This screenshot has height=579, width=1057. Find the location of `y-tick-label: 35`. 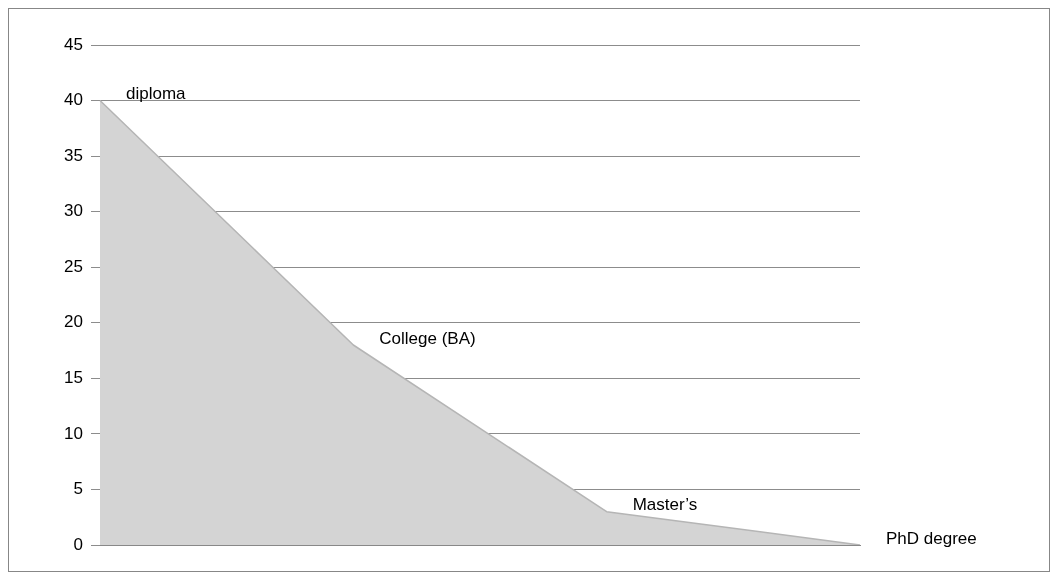

y-tick-label: 35 is located at coordinates (73, 155).